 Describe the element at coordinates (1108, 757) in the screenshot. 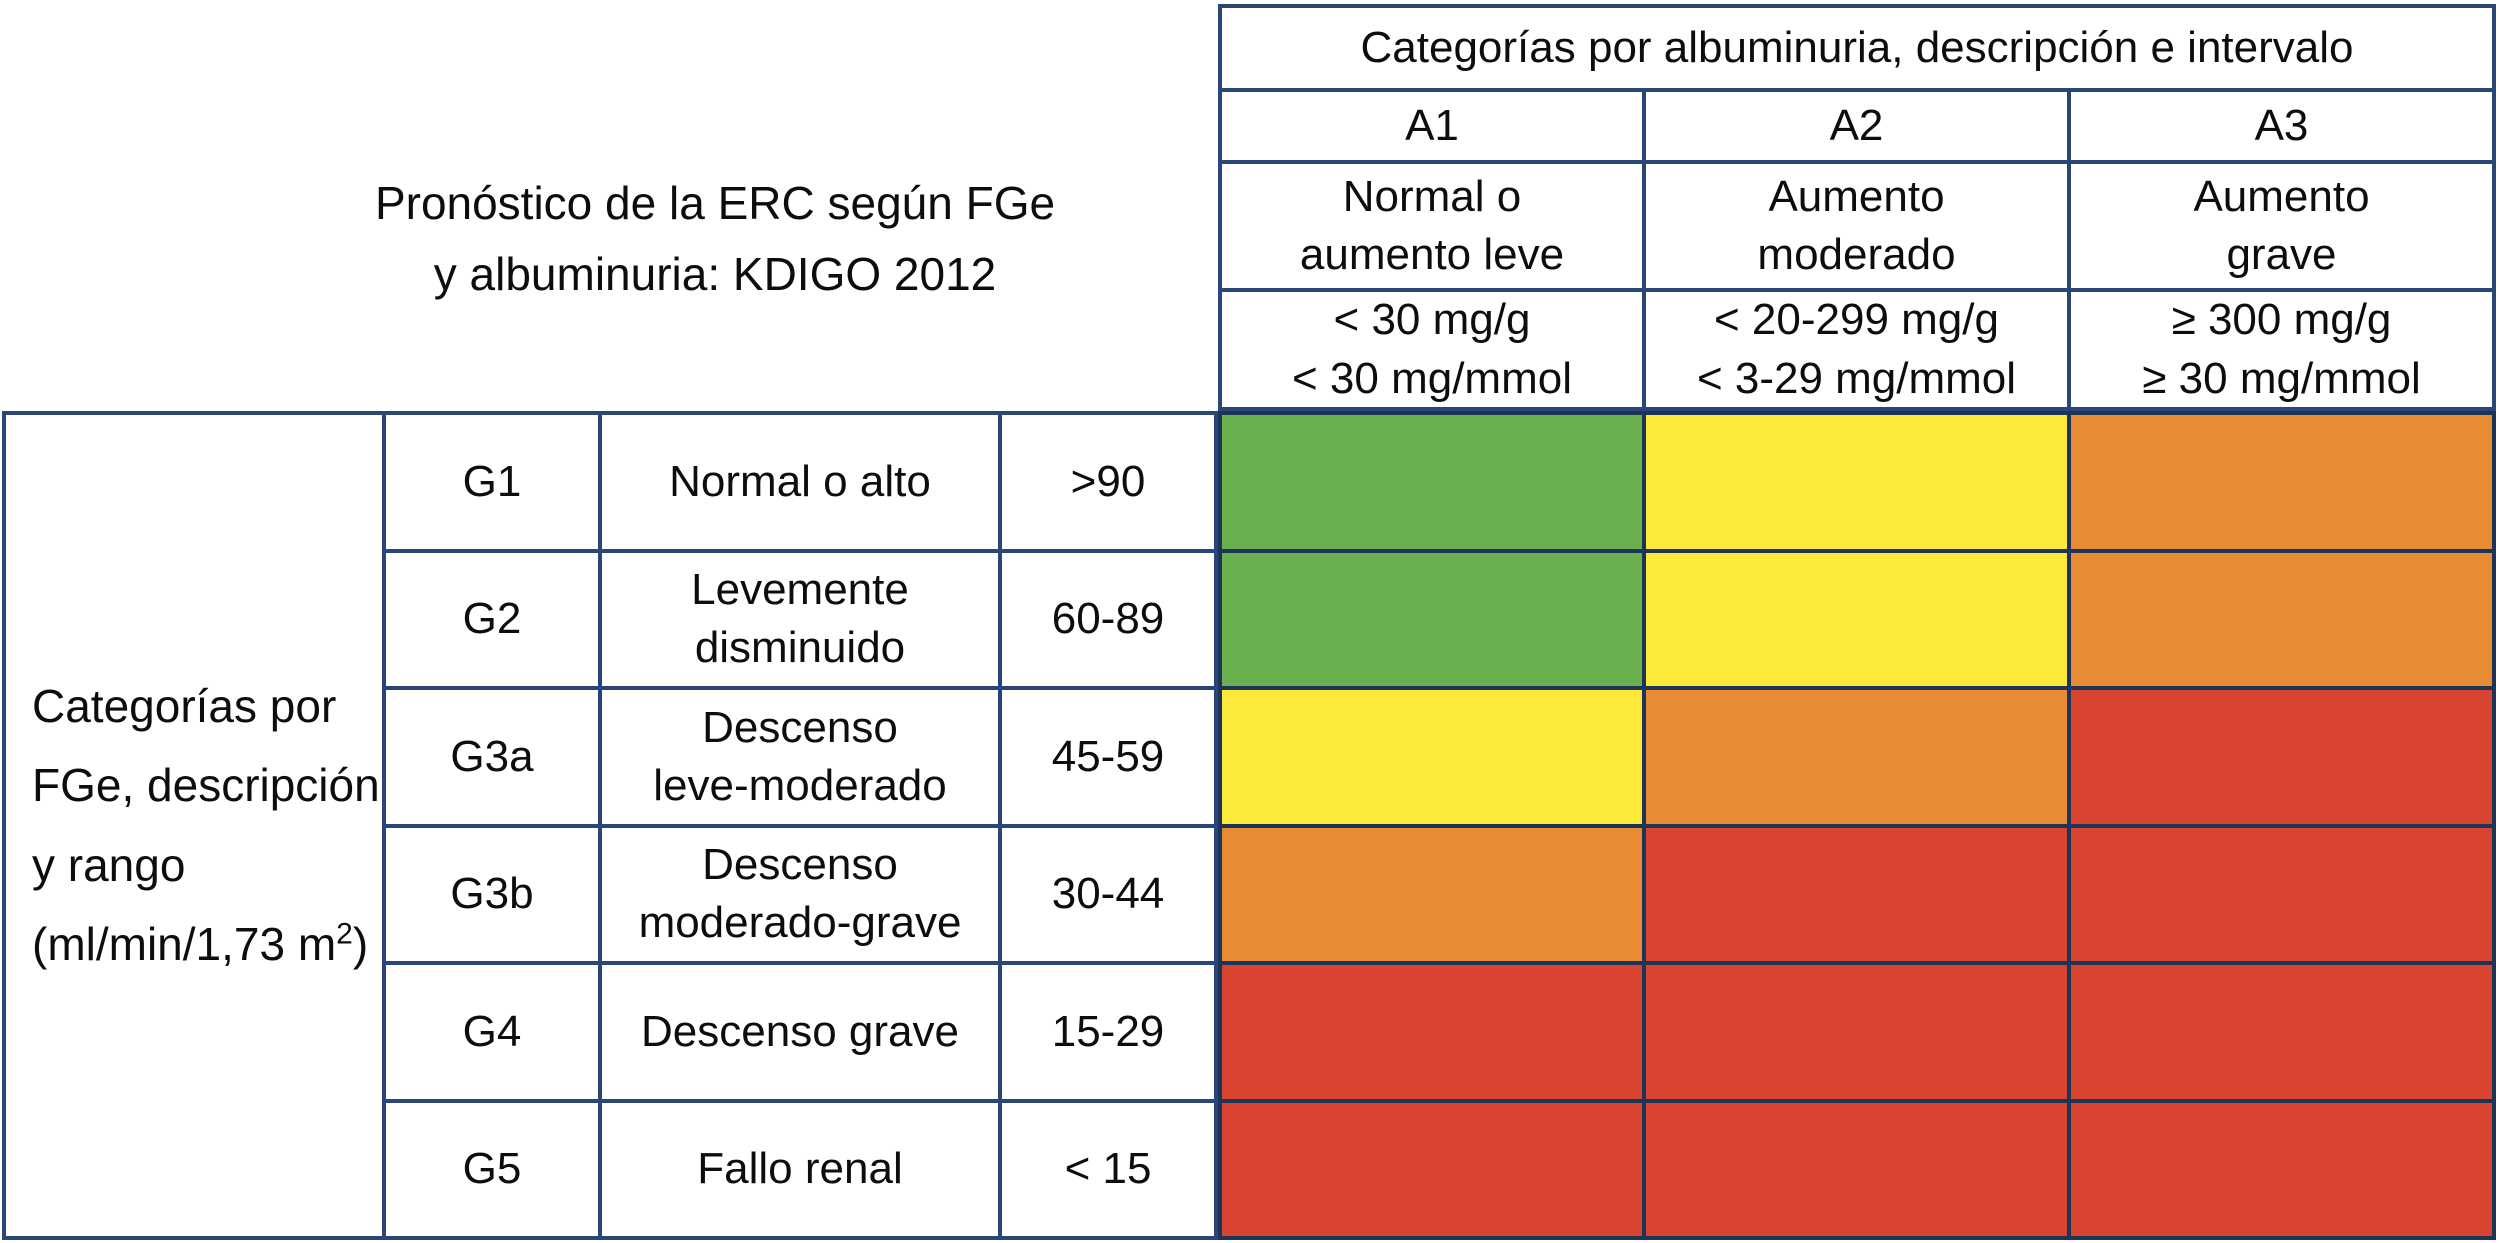

I see `fge-range-g3a: 45-59` at that location.